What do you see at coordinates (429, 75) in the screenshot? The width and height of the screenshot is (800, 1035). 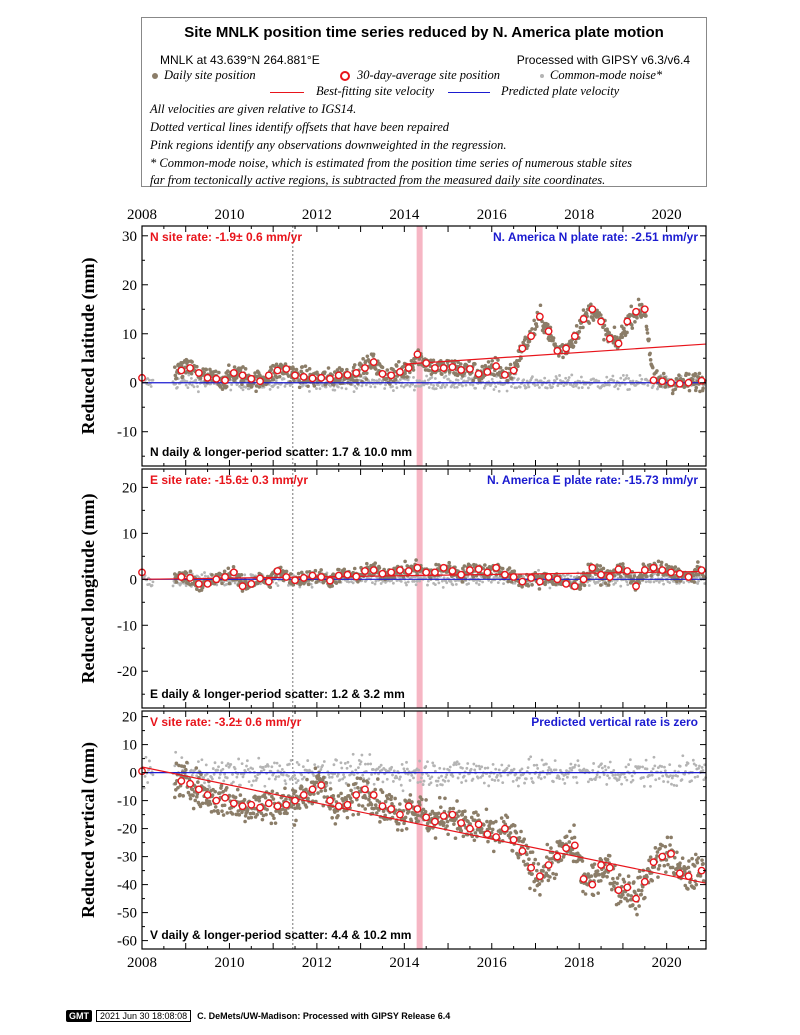 I see `legend-average: 30-day-average site position` at bounding box center [429, 75].